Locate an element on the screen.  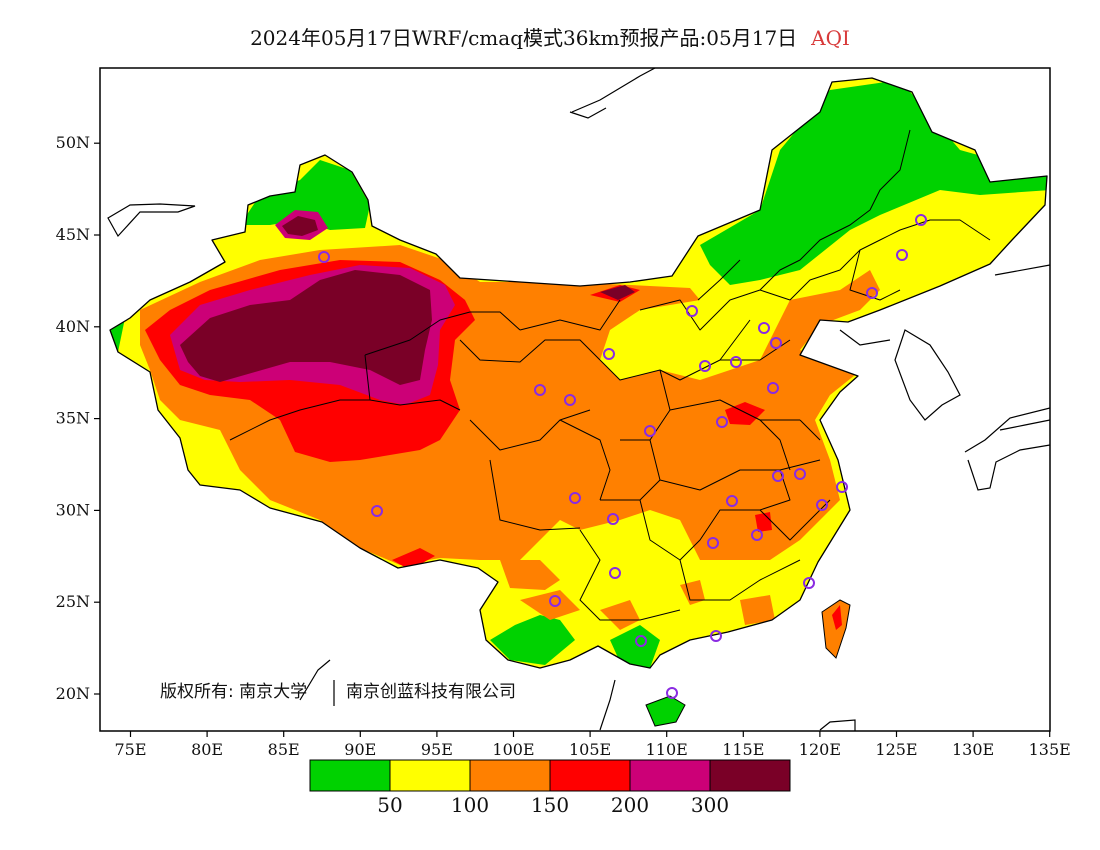
lon-tick-label: 115E is located at coordinates (743, 749).